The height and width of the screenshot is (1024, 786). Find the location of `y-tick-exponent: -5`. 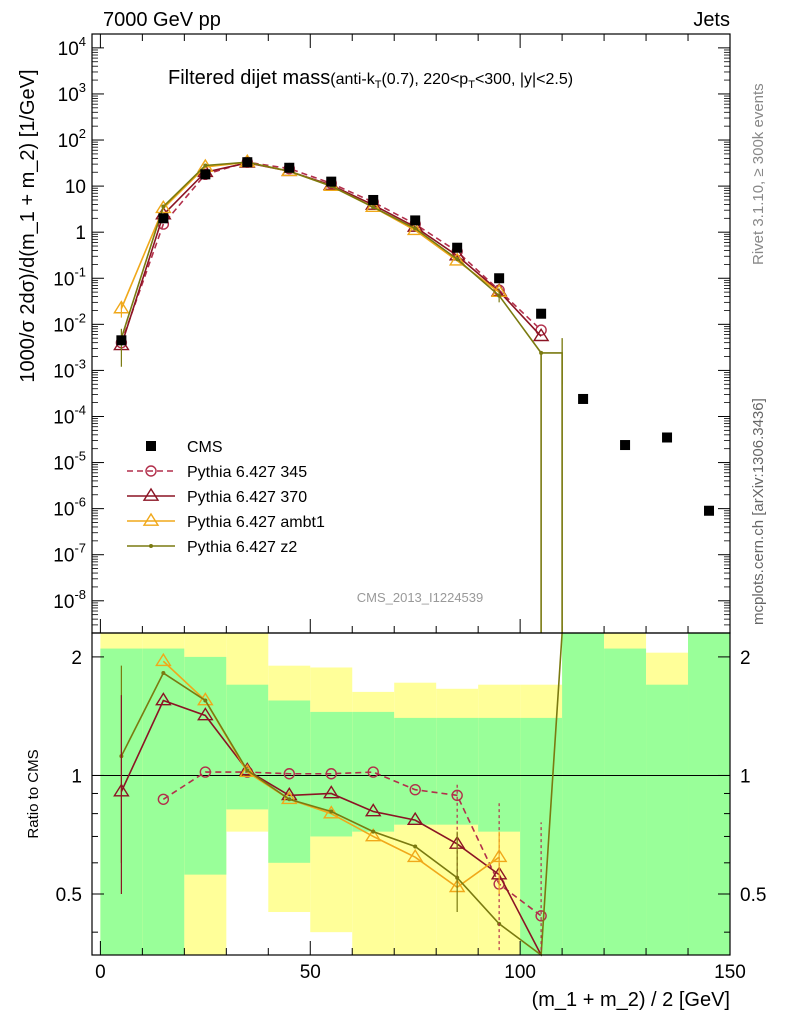

y-tick-exponent: -5 is located at coordinates (80, 456).